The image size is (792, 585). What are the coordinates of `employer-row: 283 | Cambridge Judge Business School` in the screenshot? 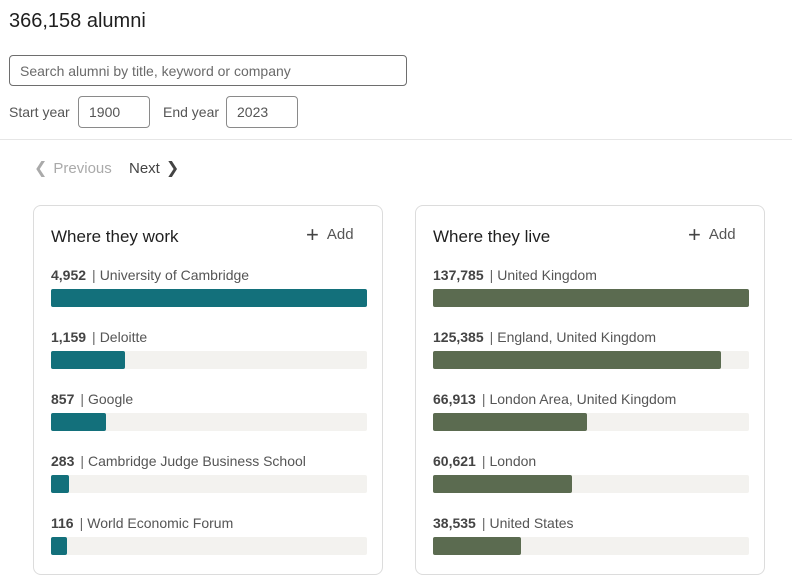 It's located at (209, 473).